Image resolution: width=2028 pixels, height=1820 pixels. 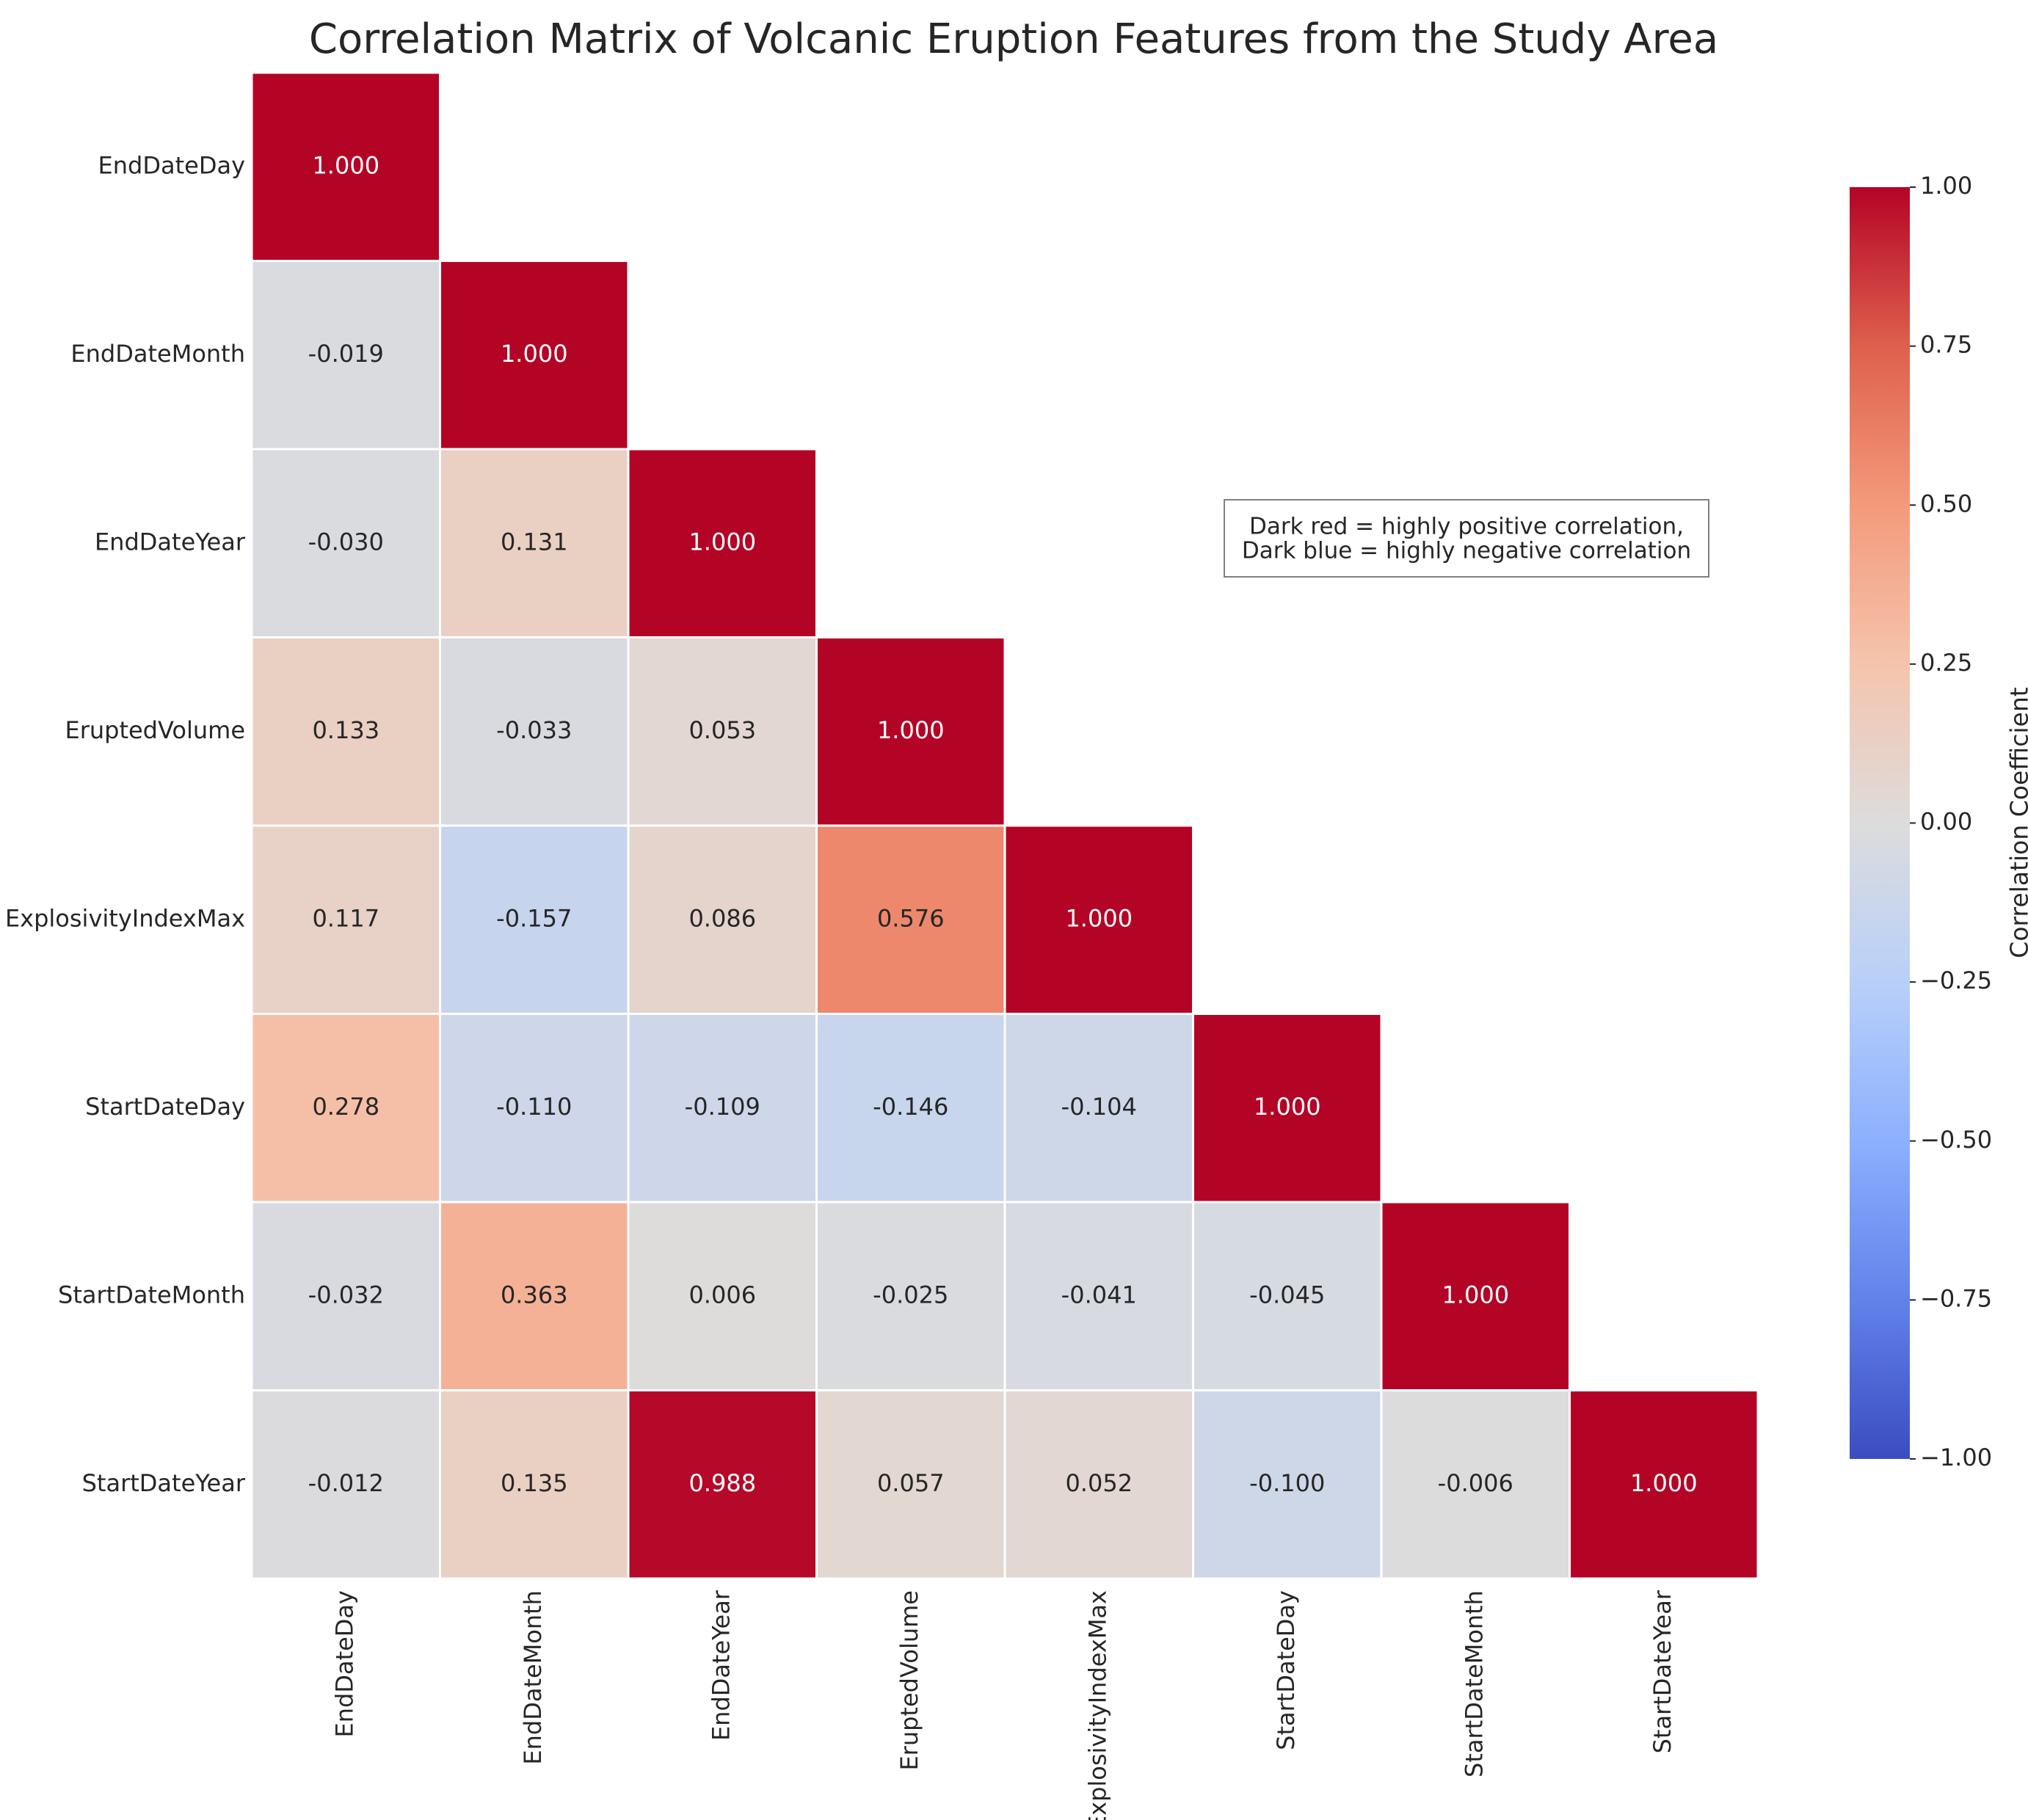 What do you see at coordinates (910, 1485) in the screenshot?
I see `heatmap-cell: 0.057` at bounding box center [910, 1485].